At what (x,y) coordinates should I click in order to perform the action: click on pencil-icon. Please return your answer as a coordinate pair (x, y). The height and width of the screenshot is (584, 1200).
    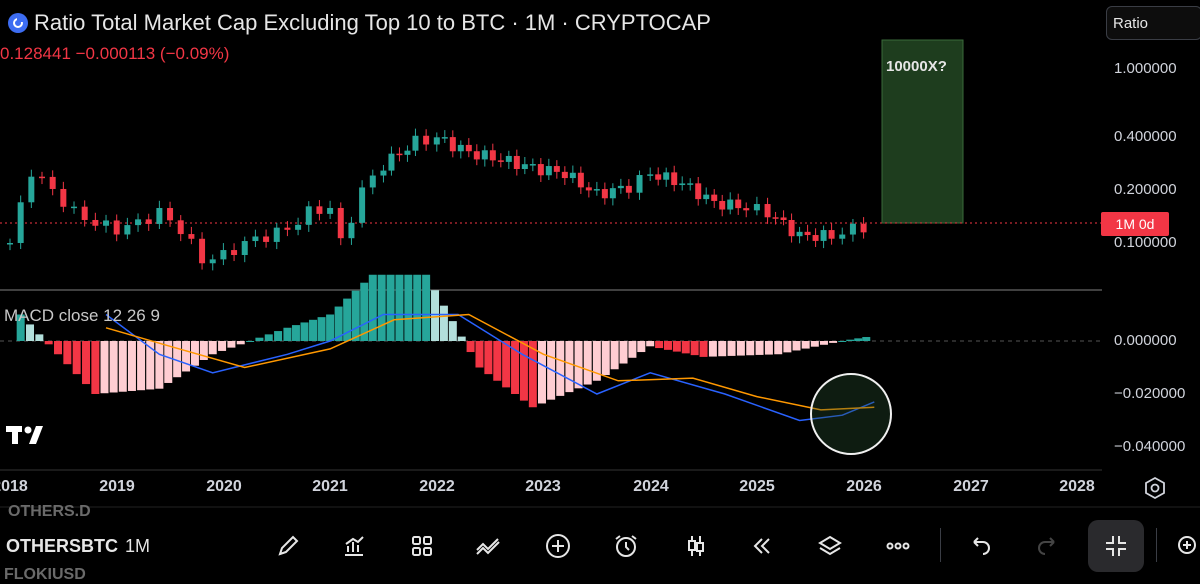
    Looking at the image, I should click on (288, 546).